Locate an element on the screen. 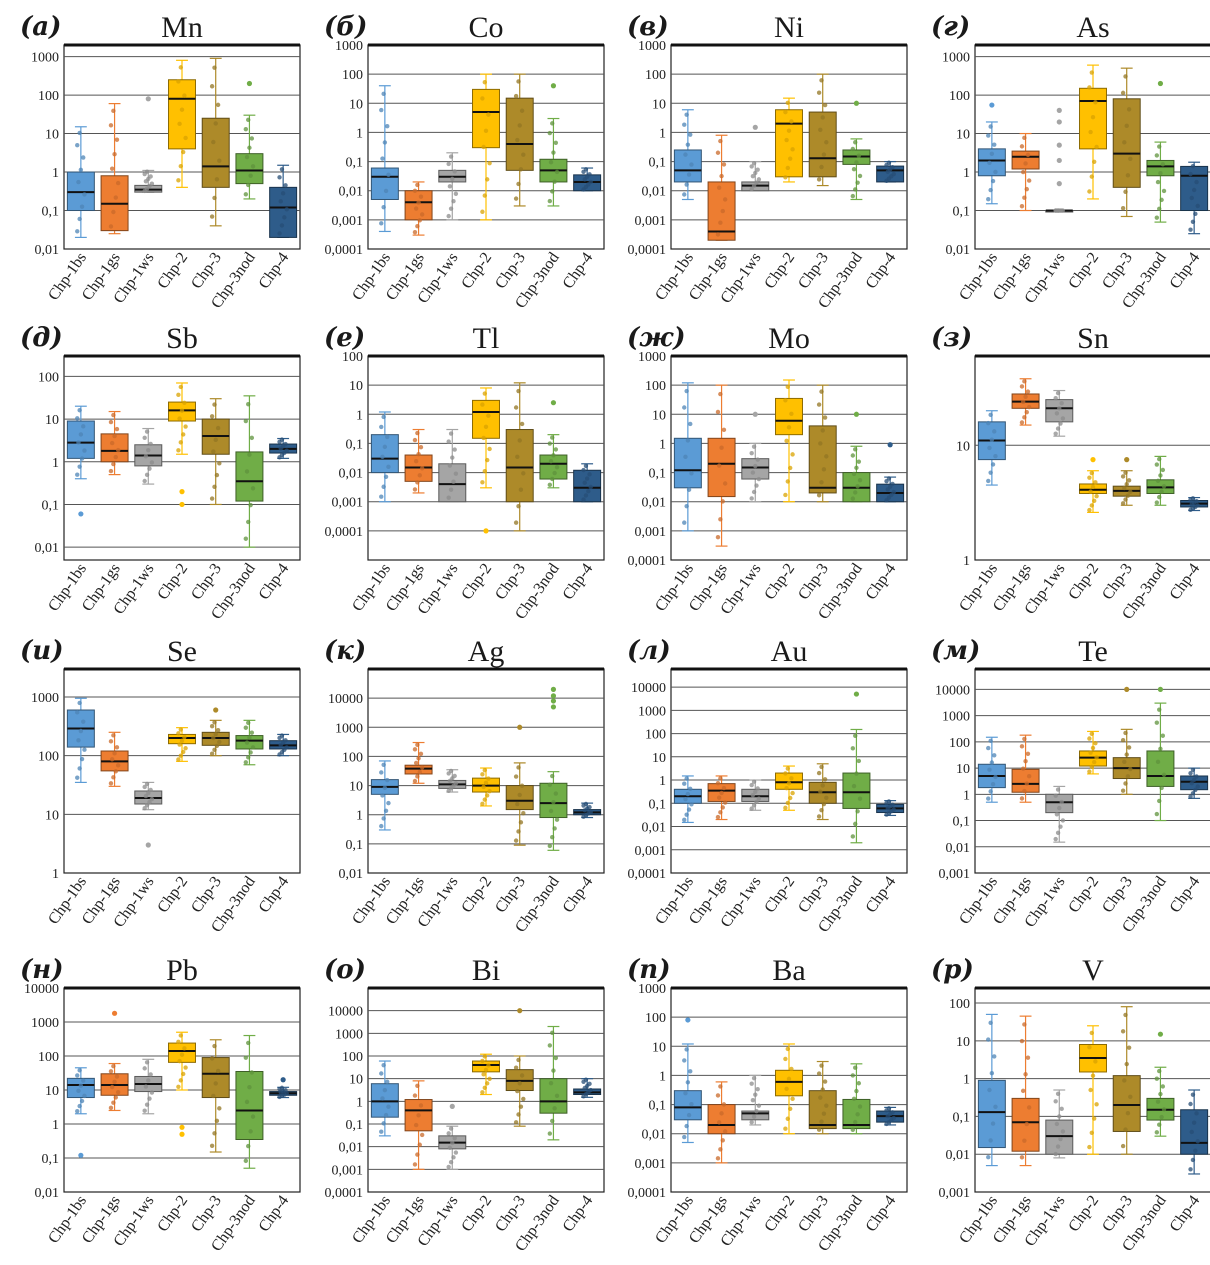 This screenshot has width=1210, height=1265. y-tick-label: 0,01 is located at coordinates (351, 192).